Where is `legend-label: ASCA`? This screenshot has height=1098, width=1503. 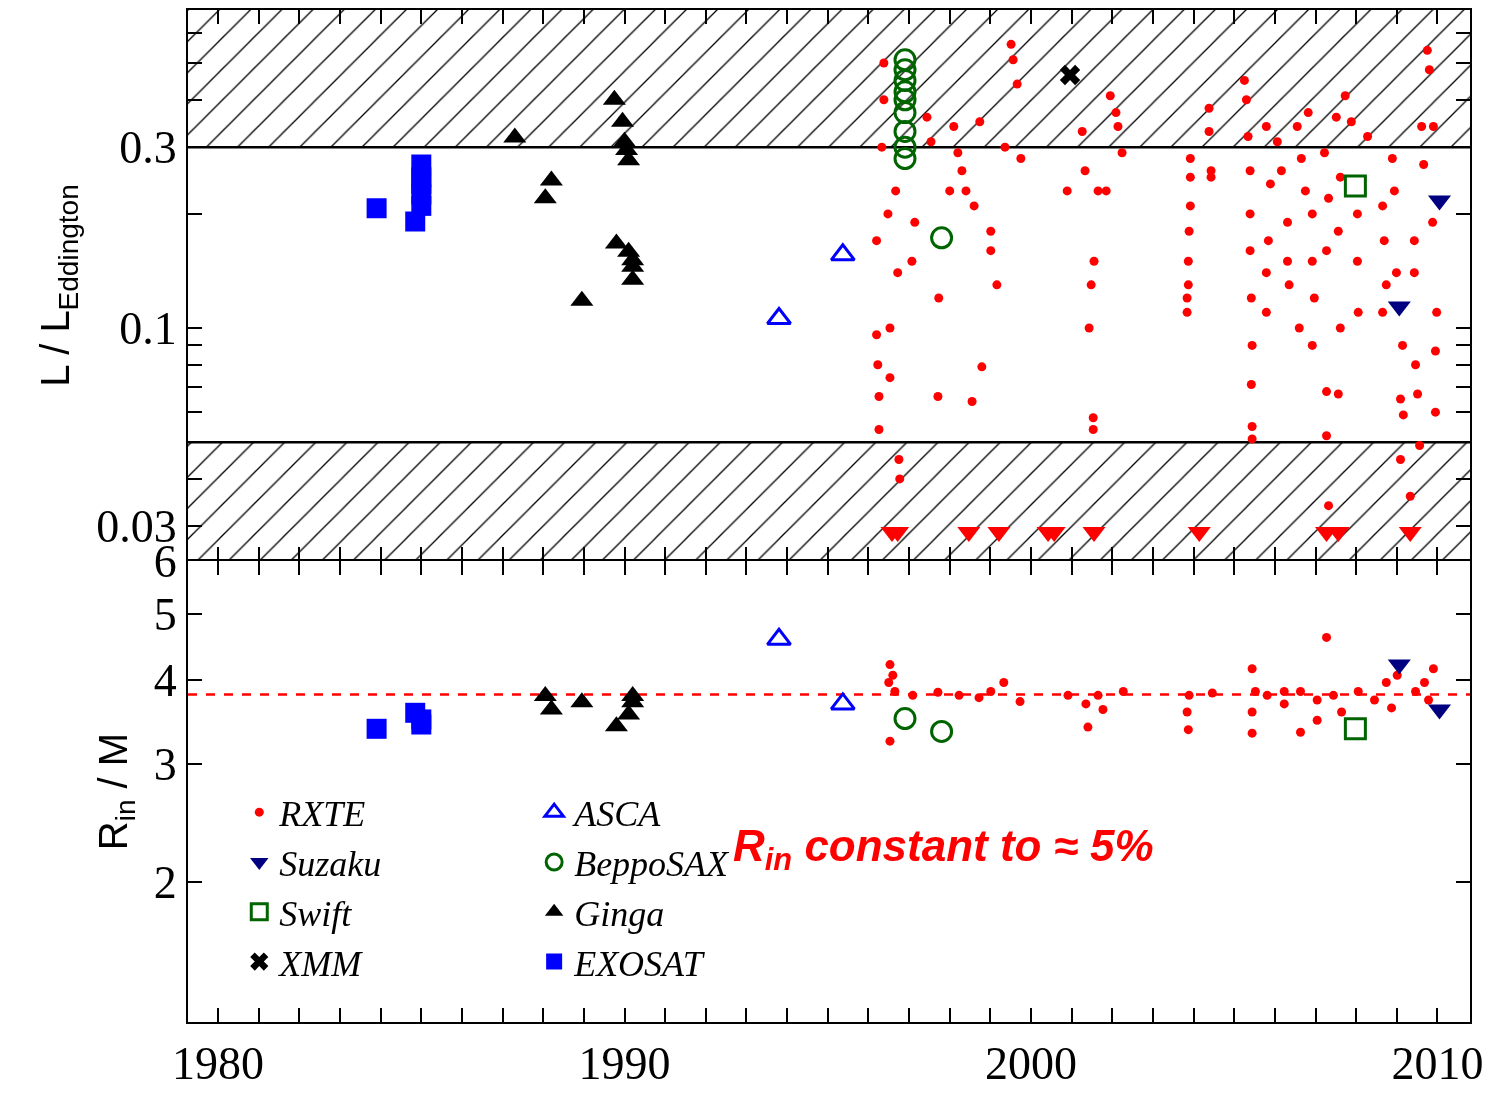
legend-label: ASCA is located at coordinates (617, 814).